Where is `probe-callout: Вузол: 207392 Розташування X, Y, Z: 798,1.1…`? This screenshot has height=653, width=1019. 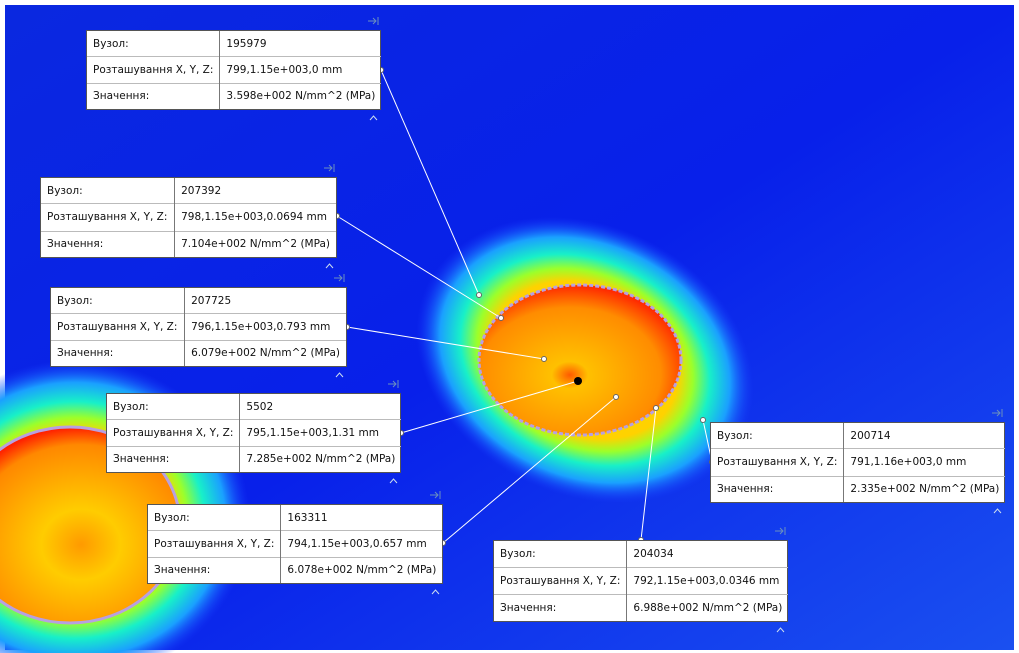
probe-callout: Вузол: 207392 Розташування X, Y, Z: 798,1.1… is located at coordinates (188, 217).